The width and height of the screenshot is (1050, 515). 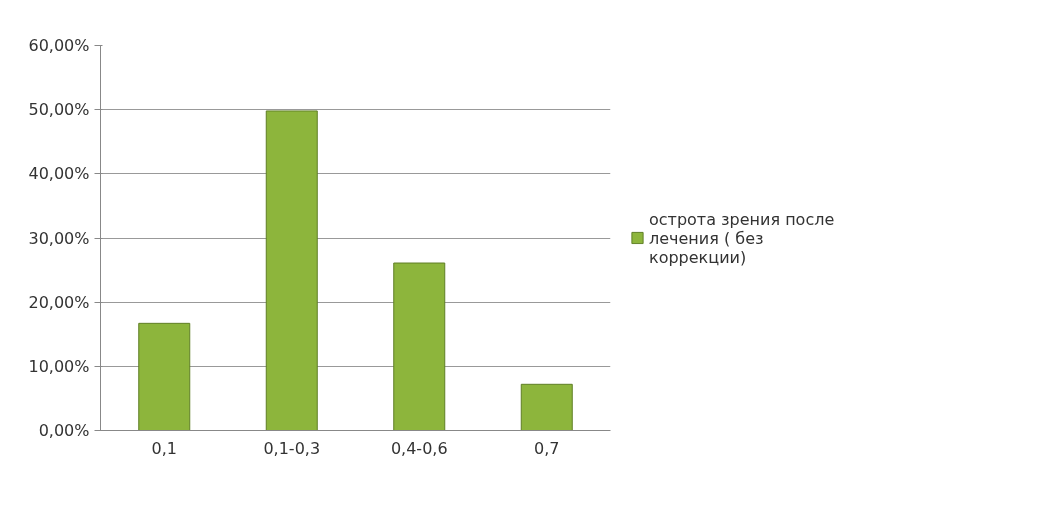 I want to click on y-tick-label: 0,00%, so click(x=64, y=430).